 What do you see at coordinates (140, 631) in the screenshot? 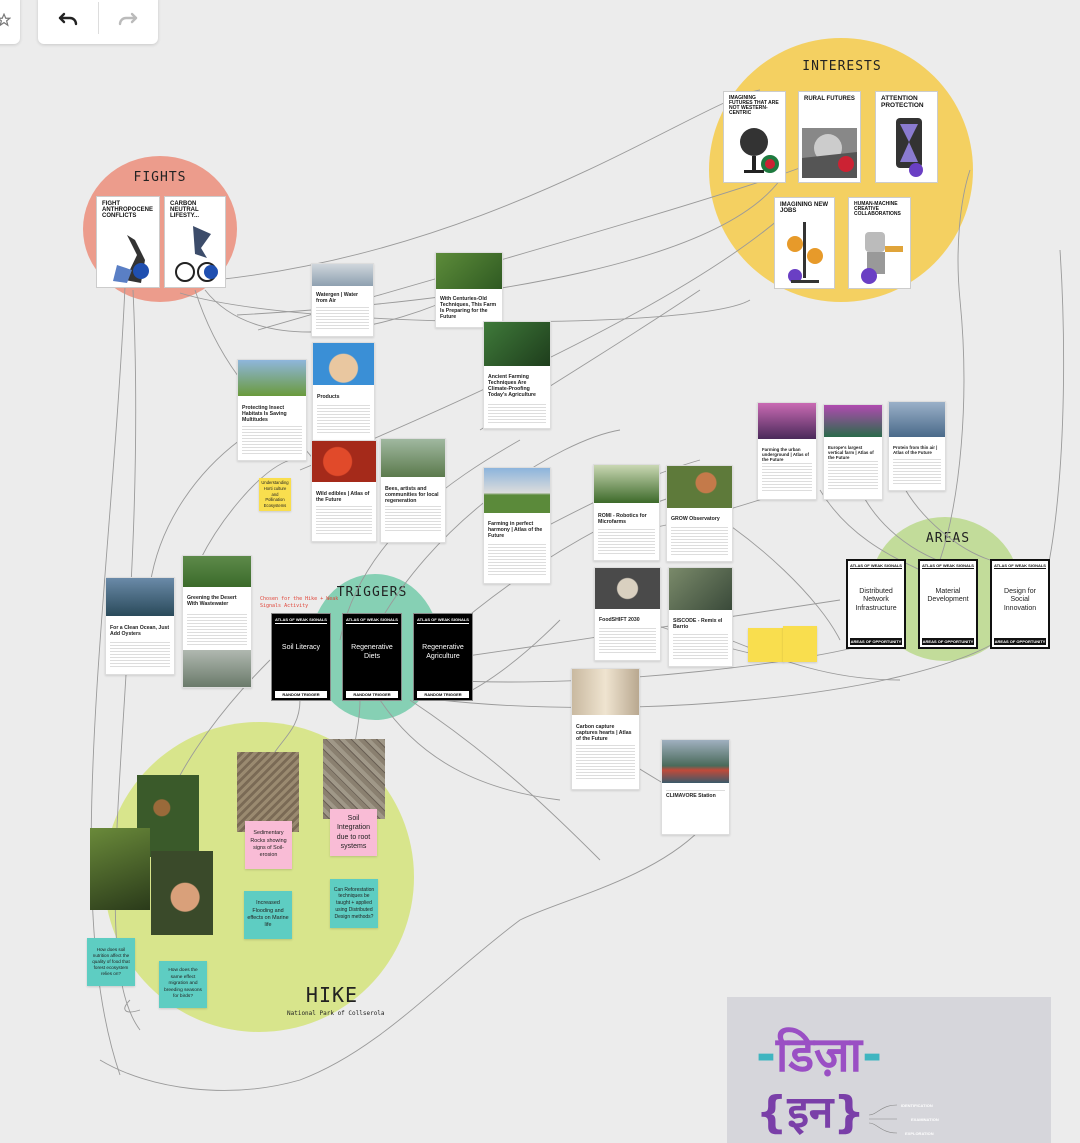
I see `card-title: For a Clean Ocean, Just Add Oysters` at bounding box center [140, 631].